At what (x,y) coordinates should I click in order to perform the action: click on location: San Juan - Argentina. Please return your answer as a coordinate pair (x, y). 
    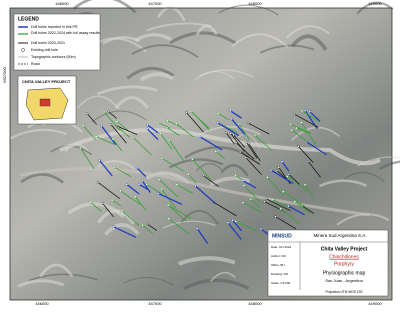
    Looking at the image, I should click on (344, 280).